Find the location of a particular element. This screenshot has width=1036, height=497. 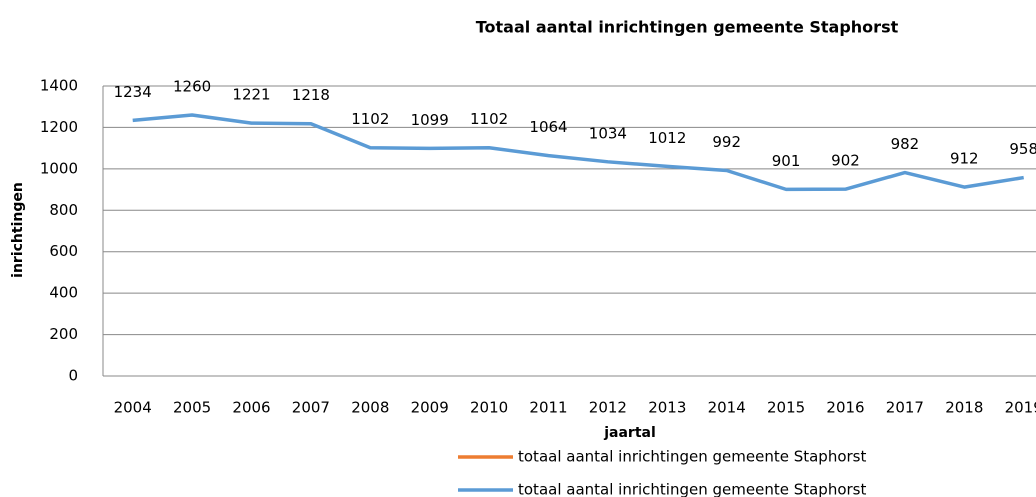

data-label: 1260 is located at coordinates (192, 87).